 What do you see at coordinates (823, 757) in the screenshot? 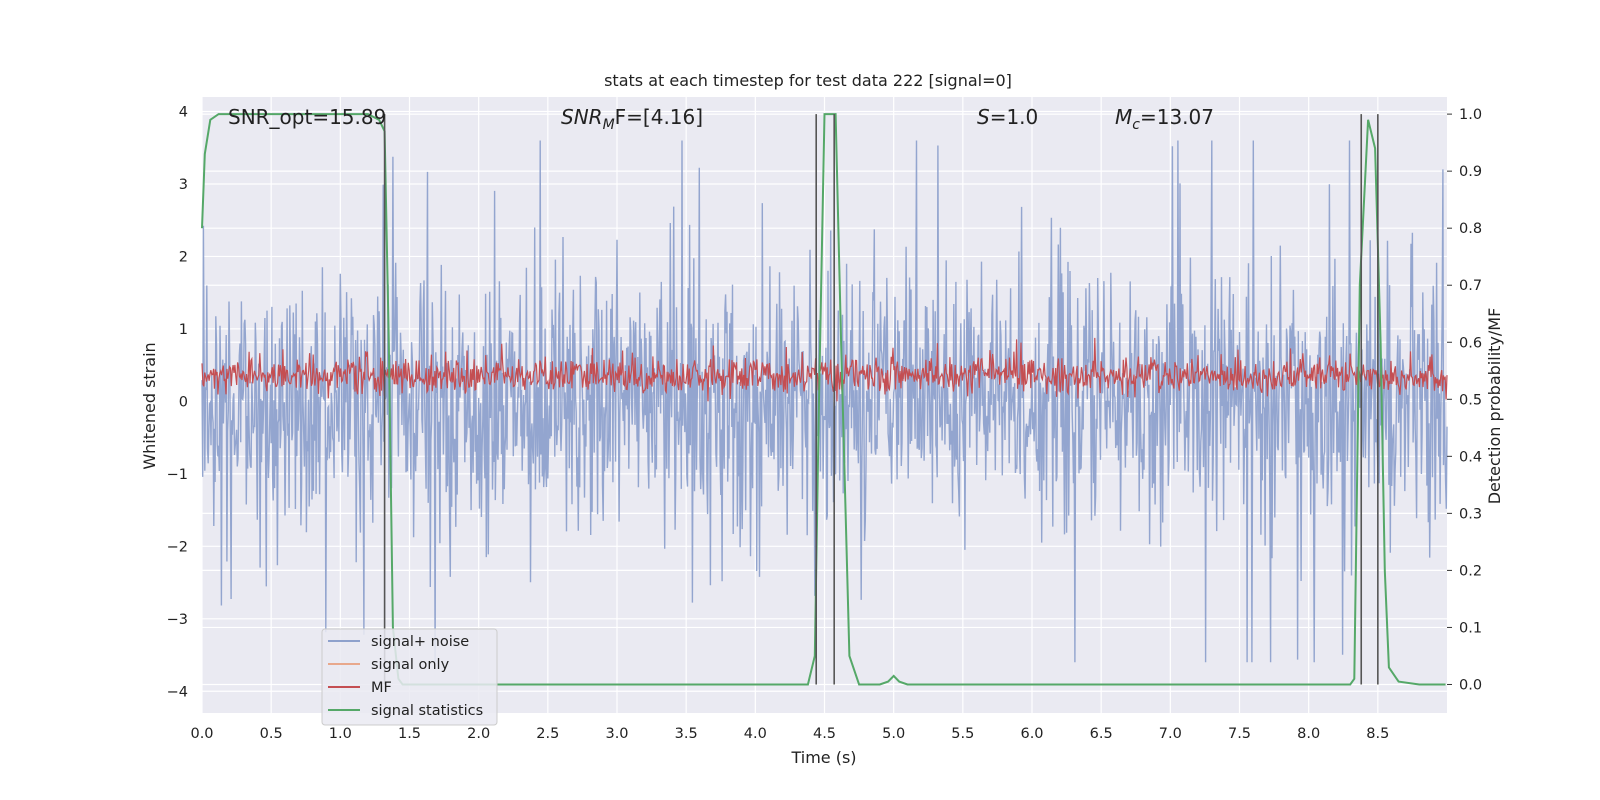
I see `x-axis-label: Time (s)` at bounding box center [823, 757].